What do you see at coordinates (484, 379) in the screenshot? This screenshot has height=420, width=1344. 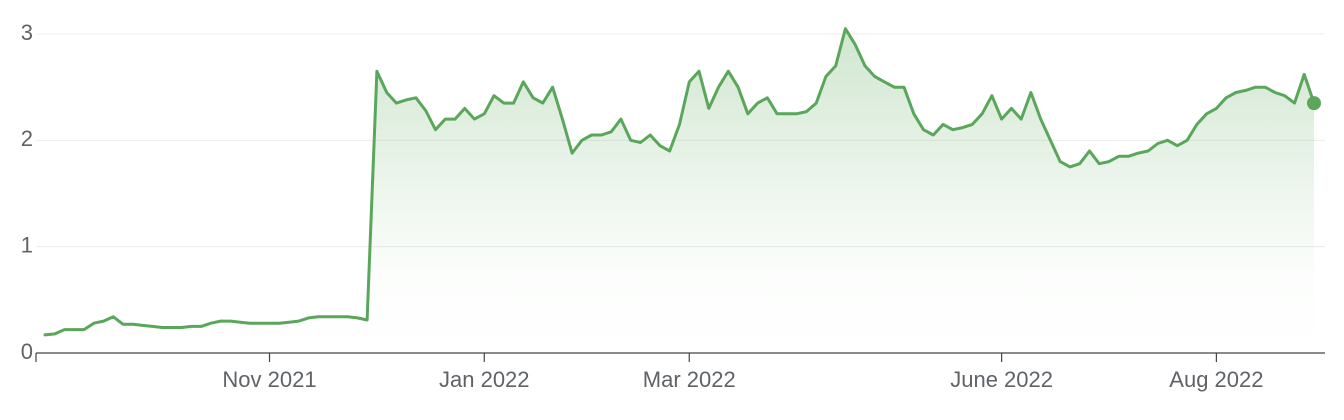 I see `x-tick-label: Jan 2022` at bounding box center [484, 379].